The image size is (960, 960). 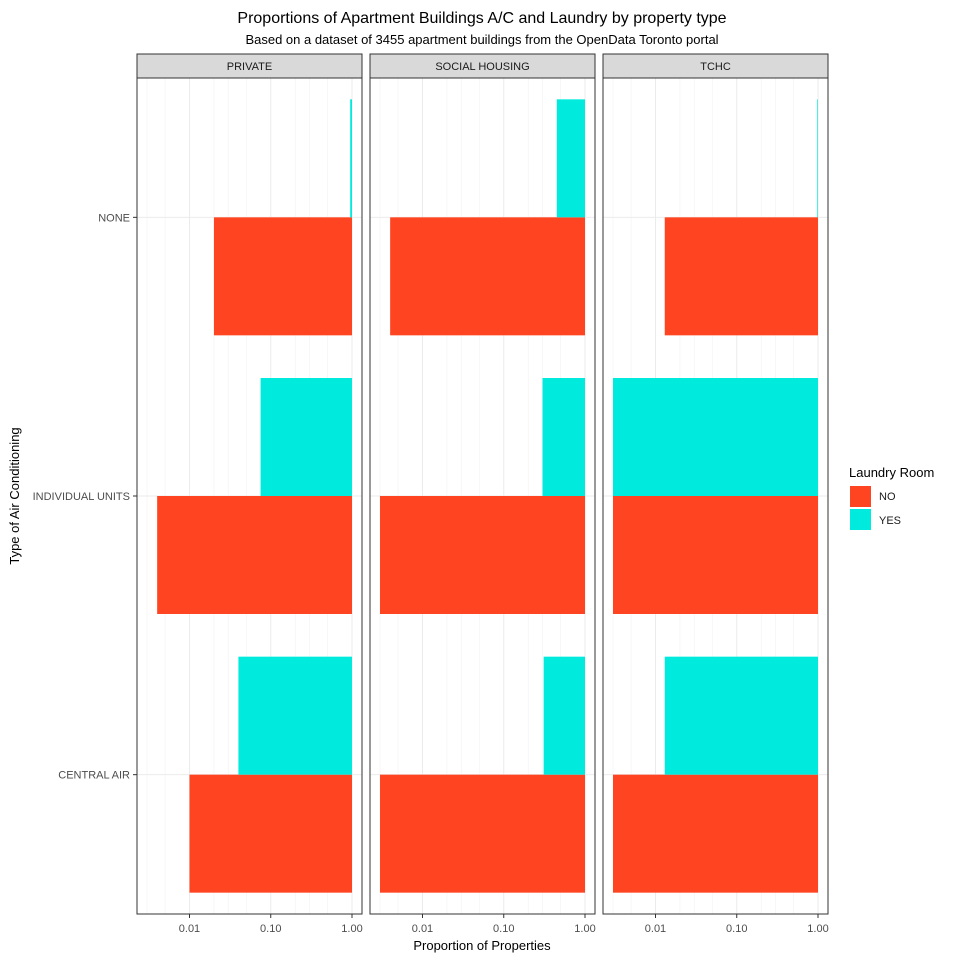 What do you see at coordinates (570, 158) in the screenshot?
I see `bar-social-housing-none-yes` at bounding box center [570, 158].